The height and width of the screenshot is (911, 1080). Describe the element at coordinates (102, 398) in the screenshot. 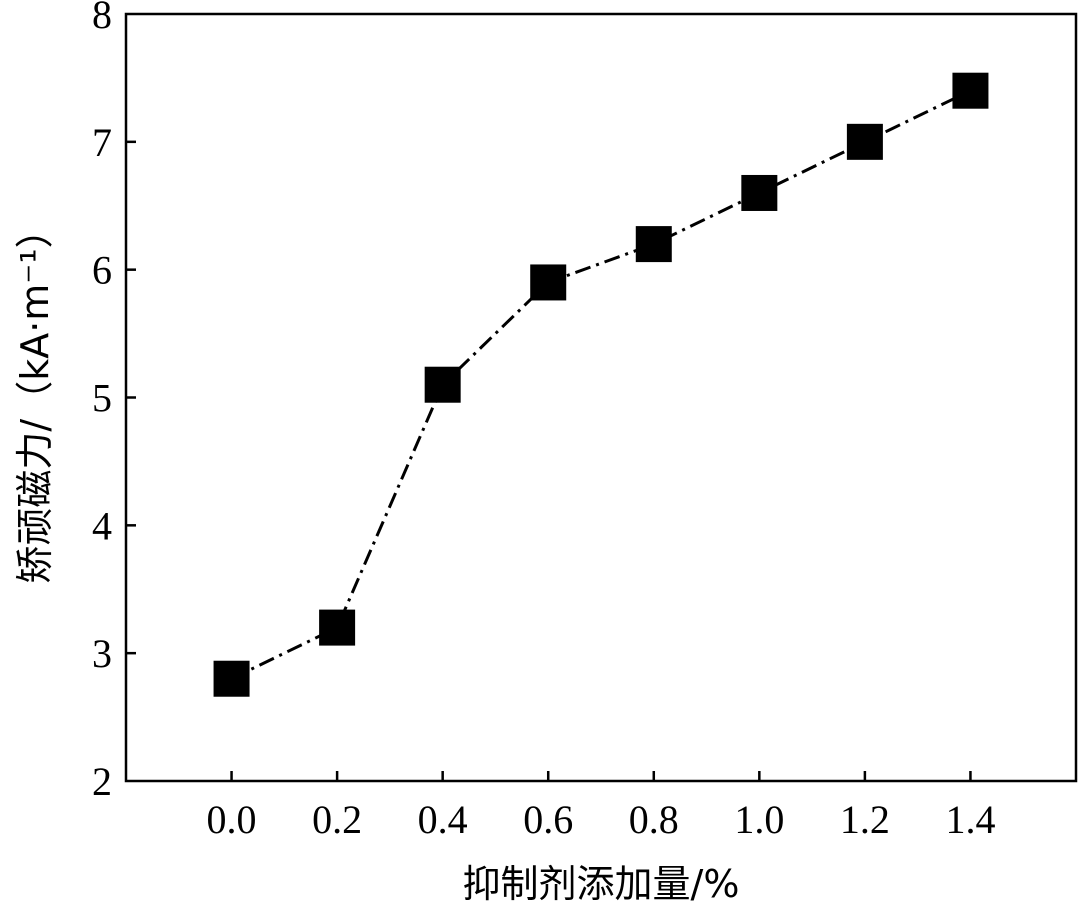

I see `y-tick-label: 5` at that location.